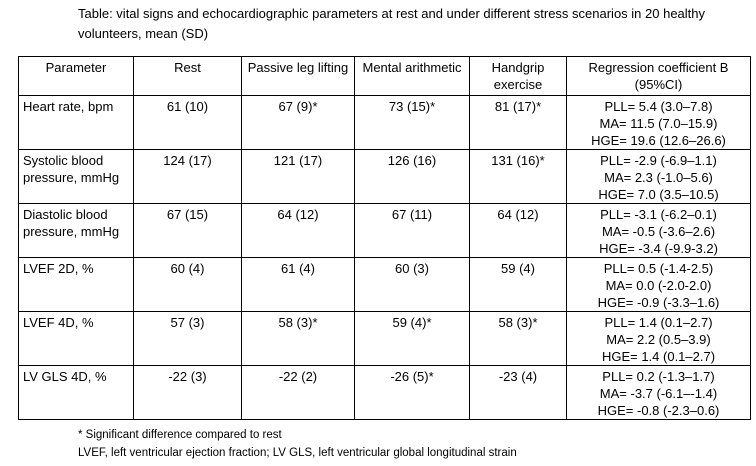 The width and height of the screenshot is (756, 466). What do you see at coordinates (518, 338) in the screenshot?
I see `cell-hge: 58 (3)*` at bounding box center [518, 338].